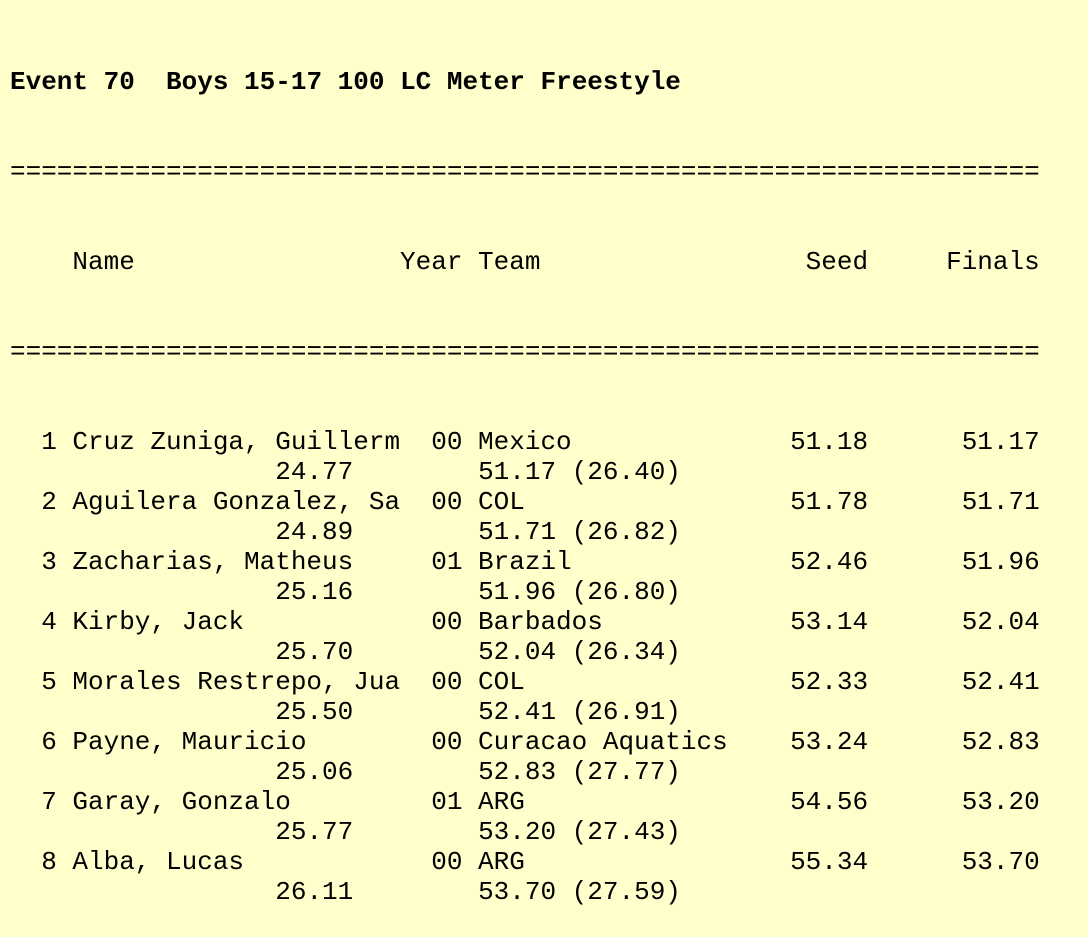 The width and height of the screenshot is (1088, 937). I want to click on split-50: 25.50, so click(314, 712).